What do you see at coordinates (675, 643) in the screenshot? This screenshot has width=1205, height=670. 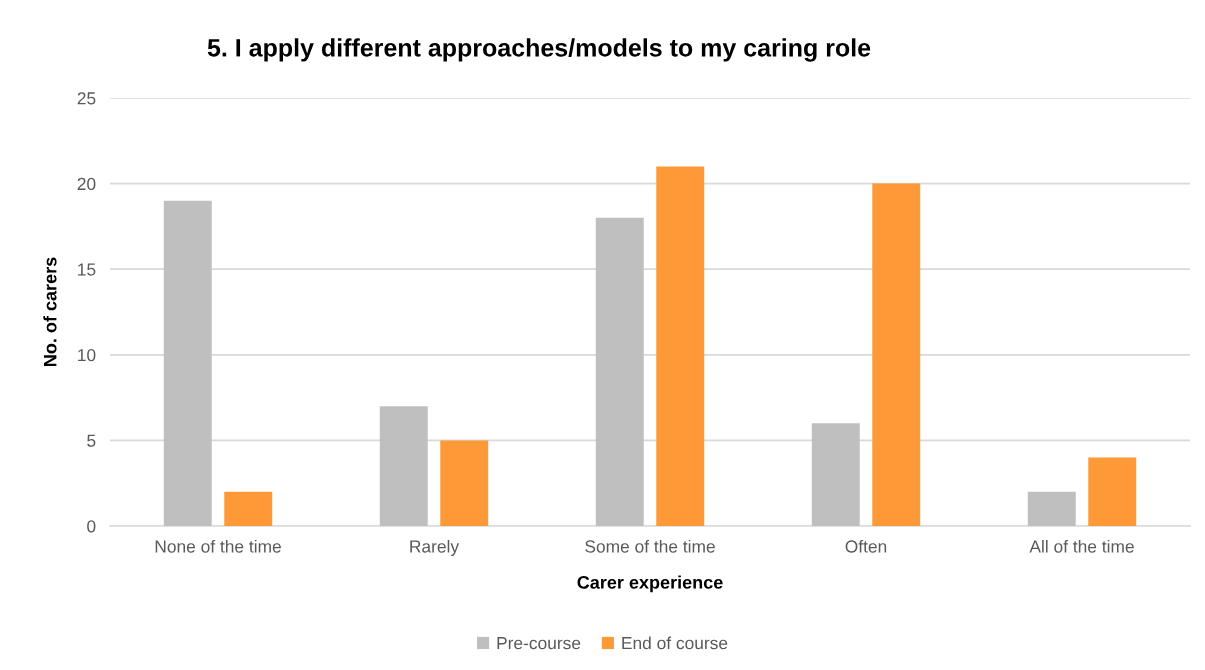 I see `legend-label: End of course` at bounding box center [675, 643].